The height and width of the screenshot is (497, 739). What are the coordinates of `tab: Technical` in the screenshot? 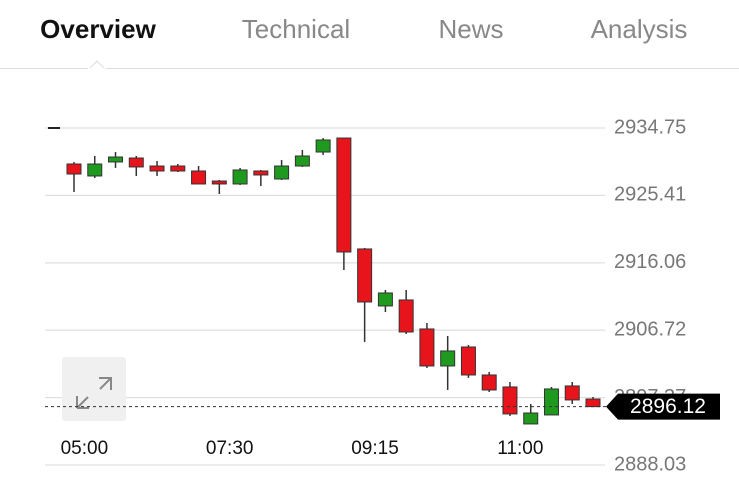 It's located at (296, 29).